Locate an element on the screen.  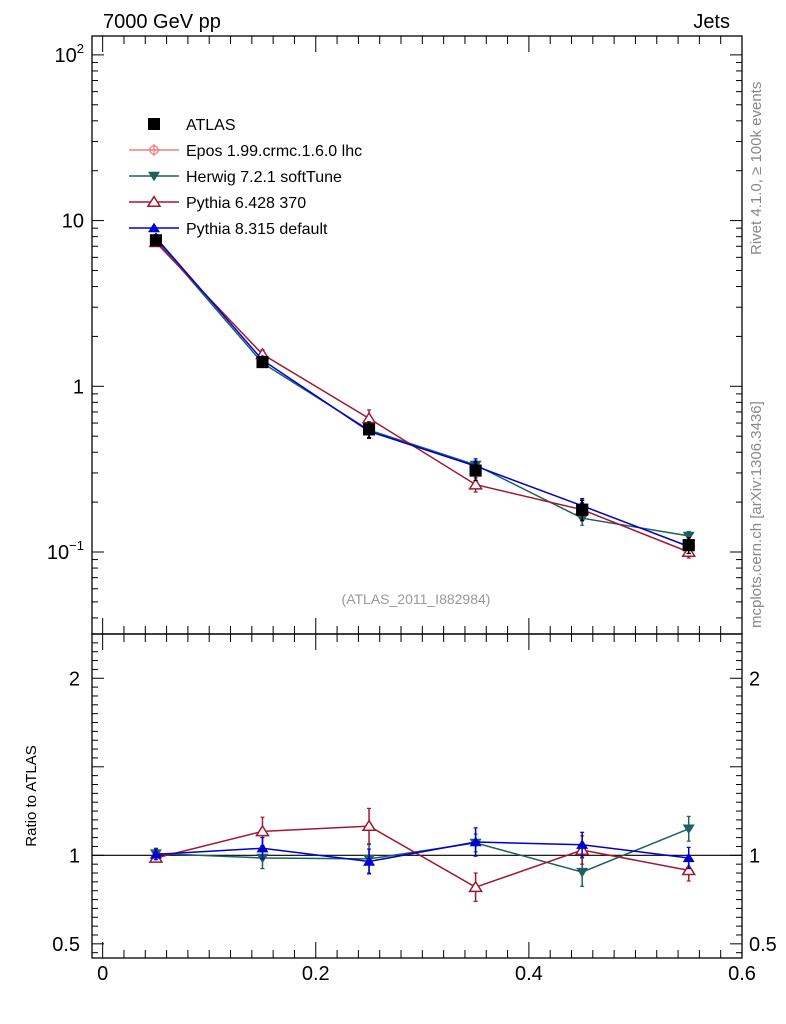
mcplots-label: mcplots.cern.ch [arXiv:1306.3436] is located at coordinates (756, 514).